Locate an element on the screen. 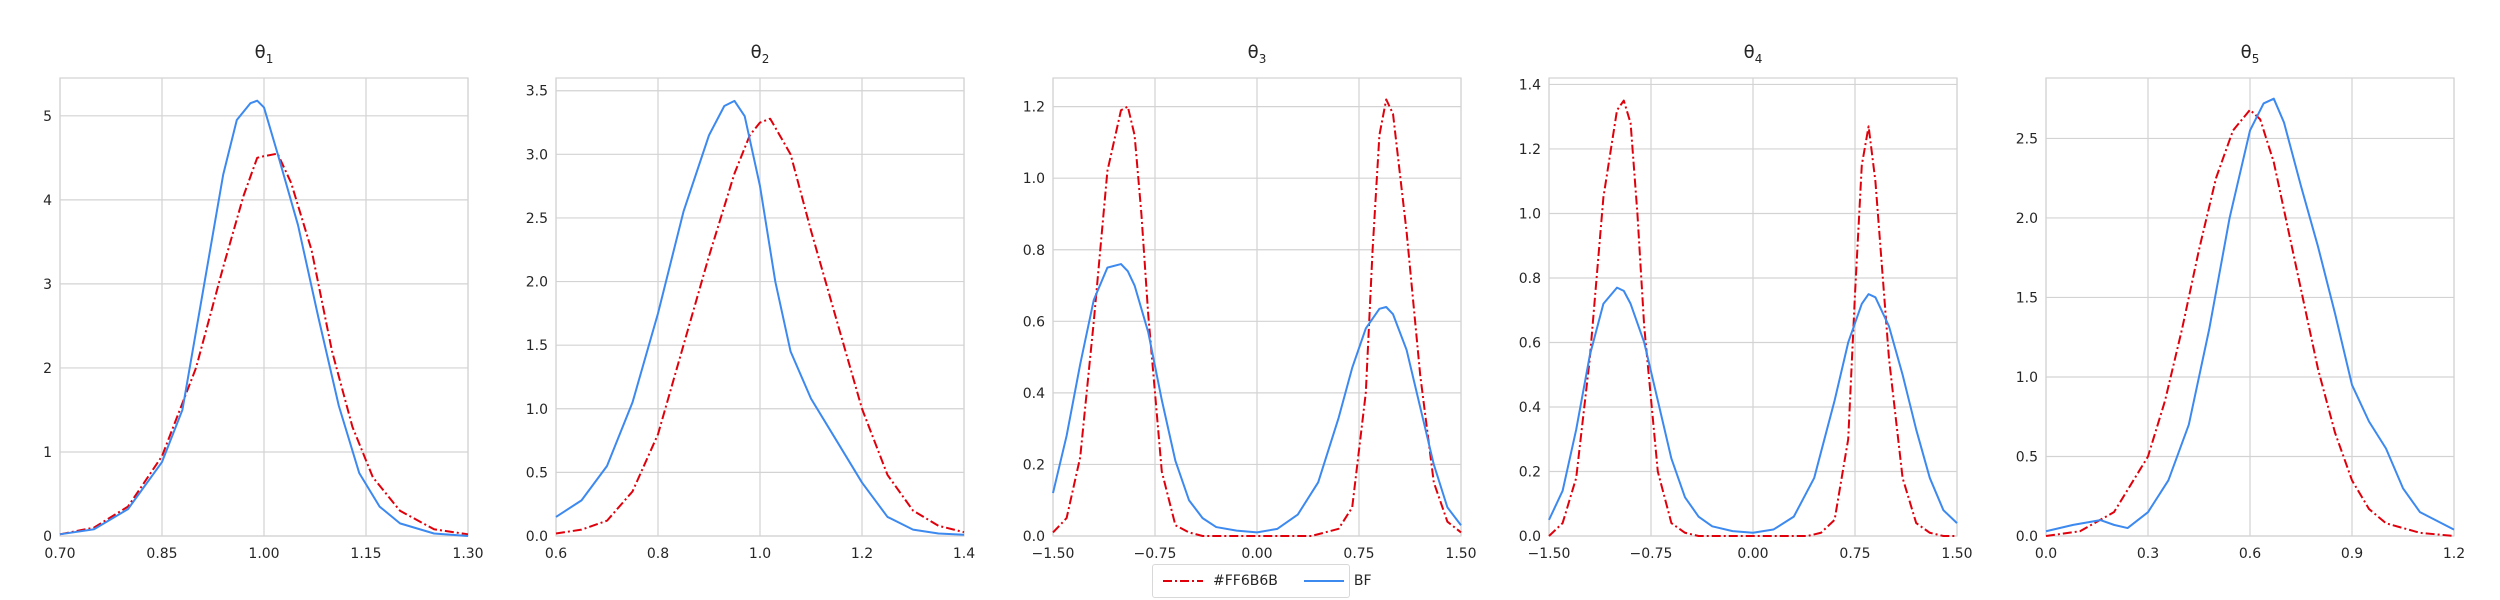 The image size is (2500, 600). legend-label-series-1: #FF6B6B is located at coordinates (1245, 581).